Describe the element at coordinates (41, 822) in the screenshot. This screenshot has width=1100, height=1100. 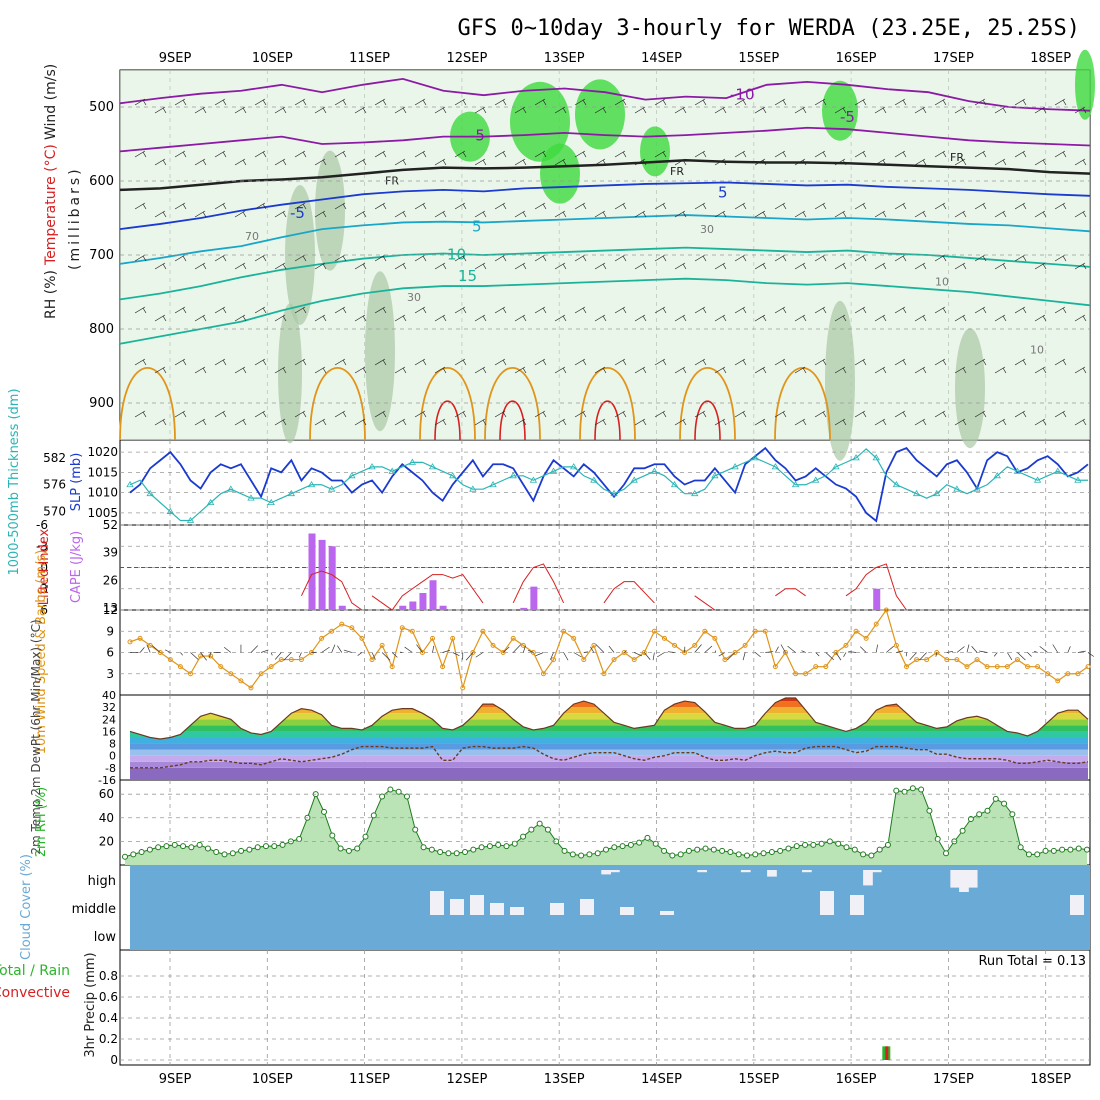
I see `rh2m-ylabel: 2m RH (%)` at that location.